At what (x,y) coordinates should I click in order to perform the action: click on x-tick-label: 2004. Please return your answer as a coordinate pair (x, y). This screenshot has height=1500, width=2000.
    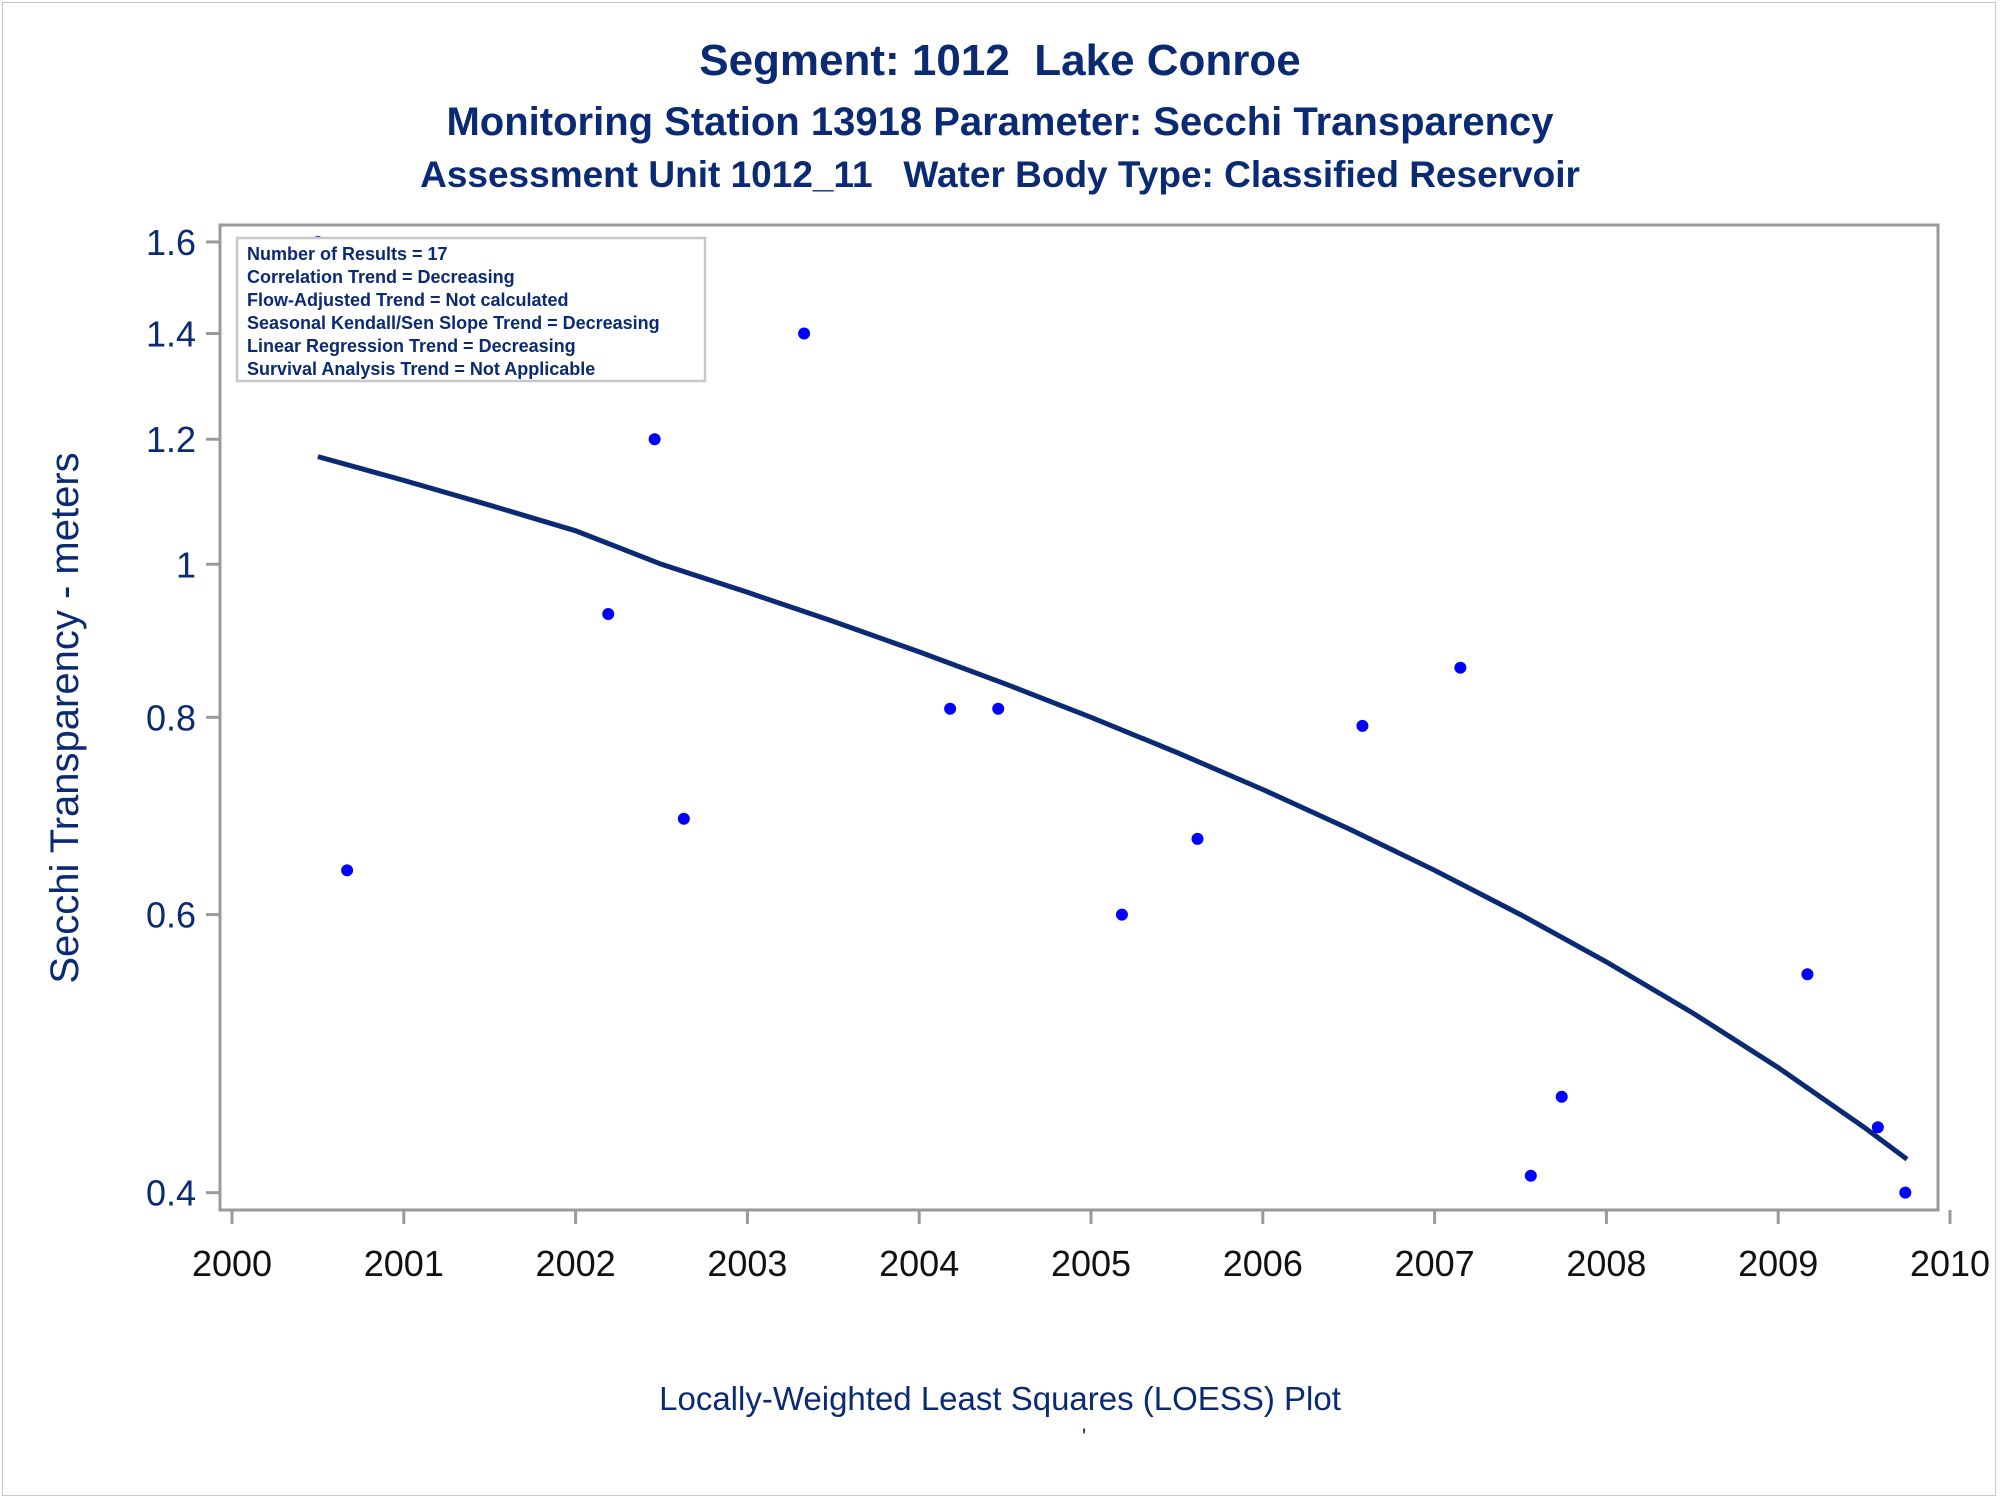
    Looking at the image, I should click on (919, 1263).